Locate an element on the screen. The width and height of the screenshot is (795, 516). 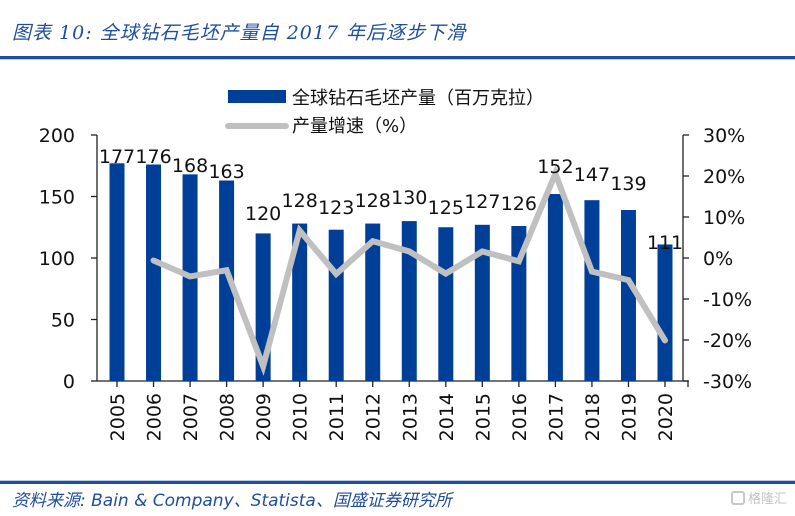
bar-2020 is located at coordinates (665, 312).